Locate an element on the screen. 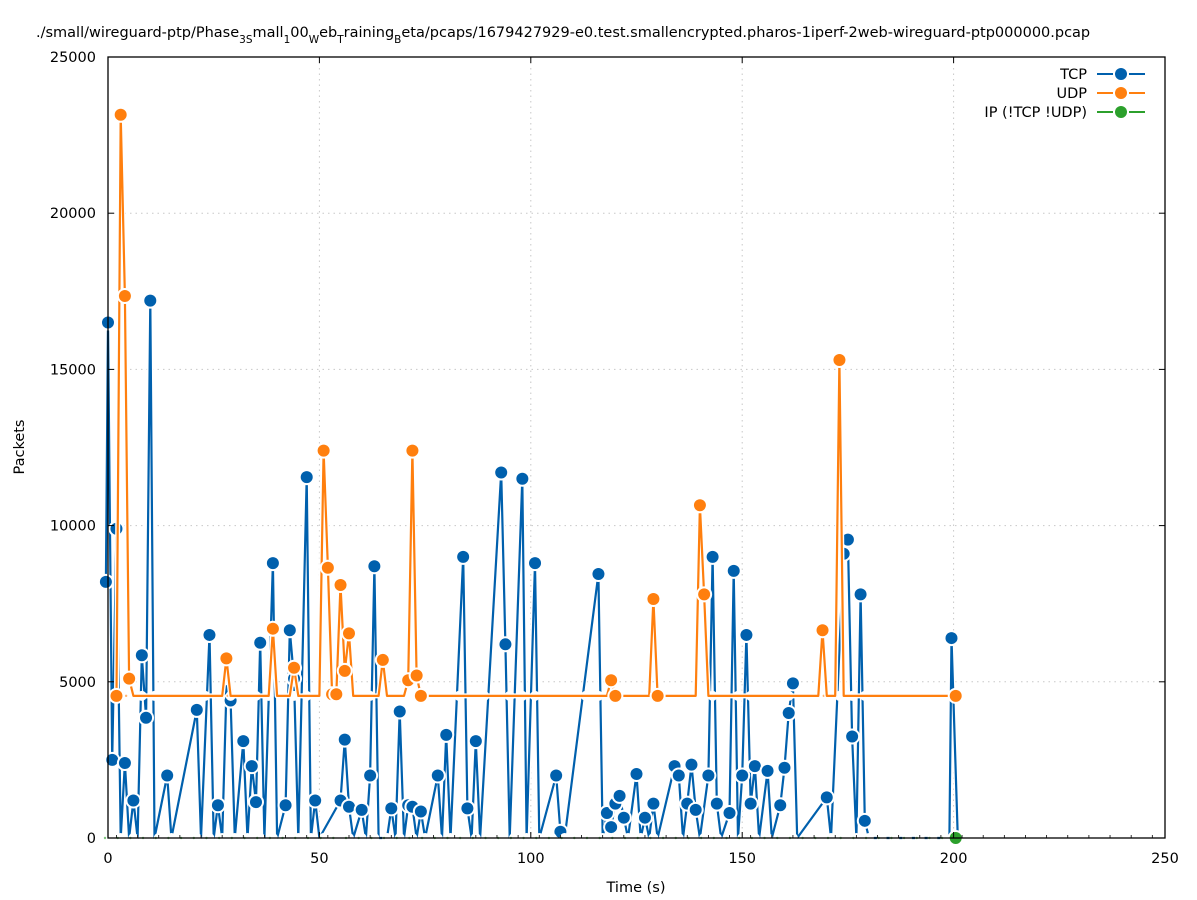  x-tick-label: 150 is located at coordinates (742, 859).